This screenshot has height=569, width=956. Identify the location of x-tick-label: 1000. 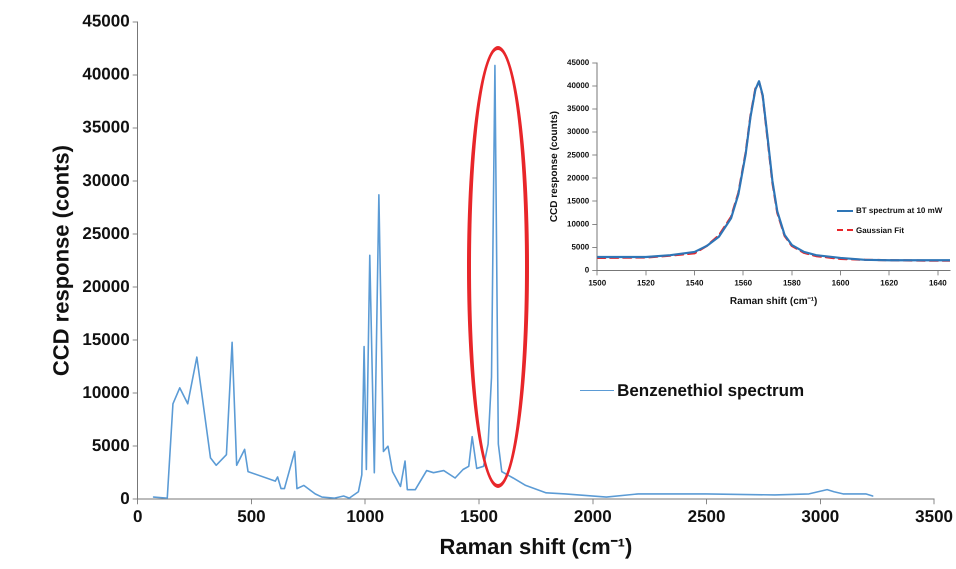
(365, 516).